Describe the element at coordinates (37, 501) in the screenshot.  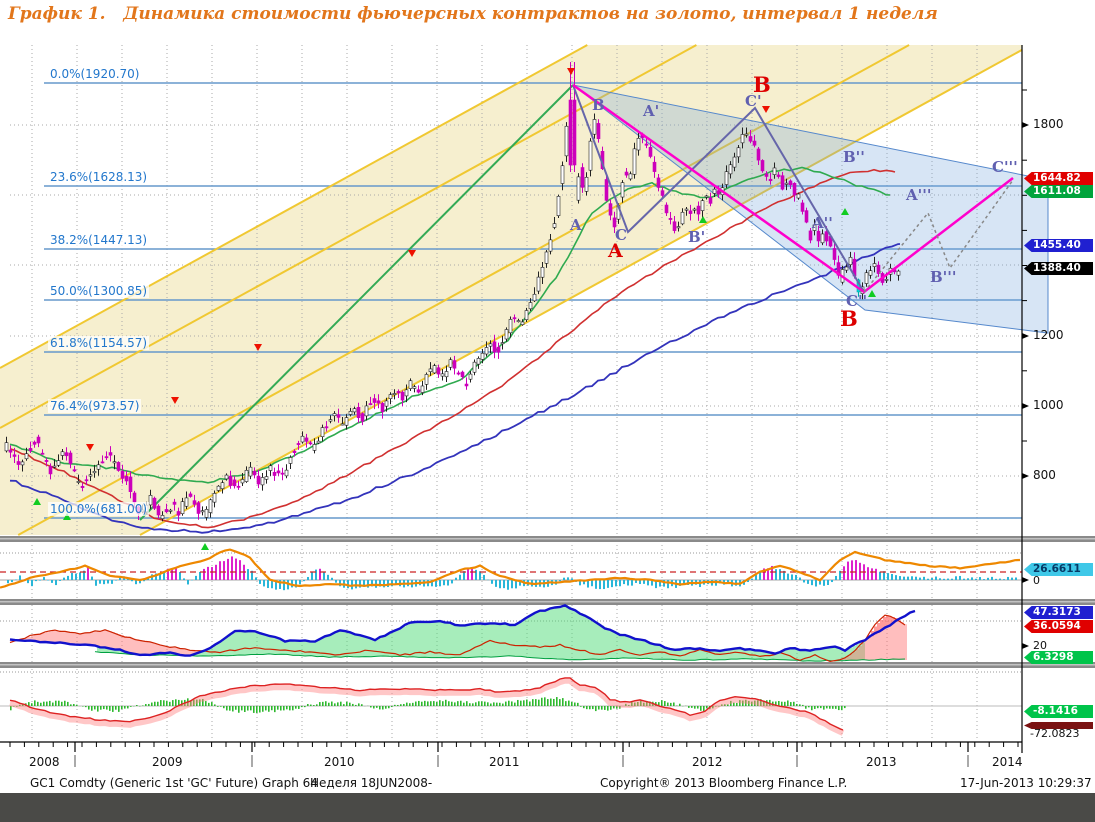
I see `buy-mark-icon` at that location.